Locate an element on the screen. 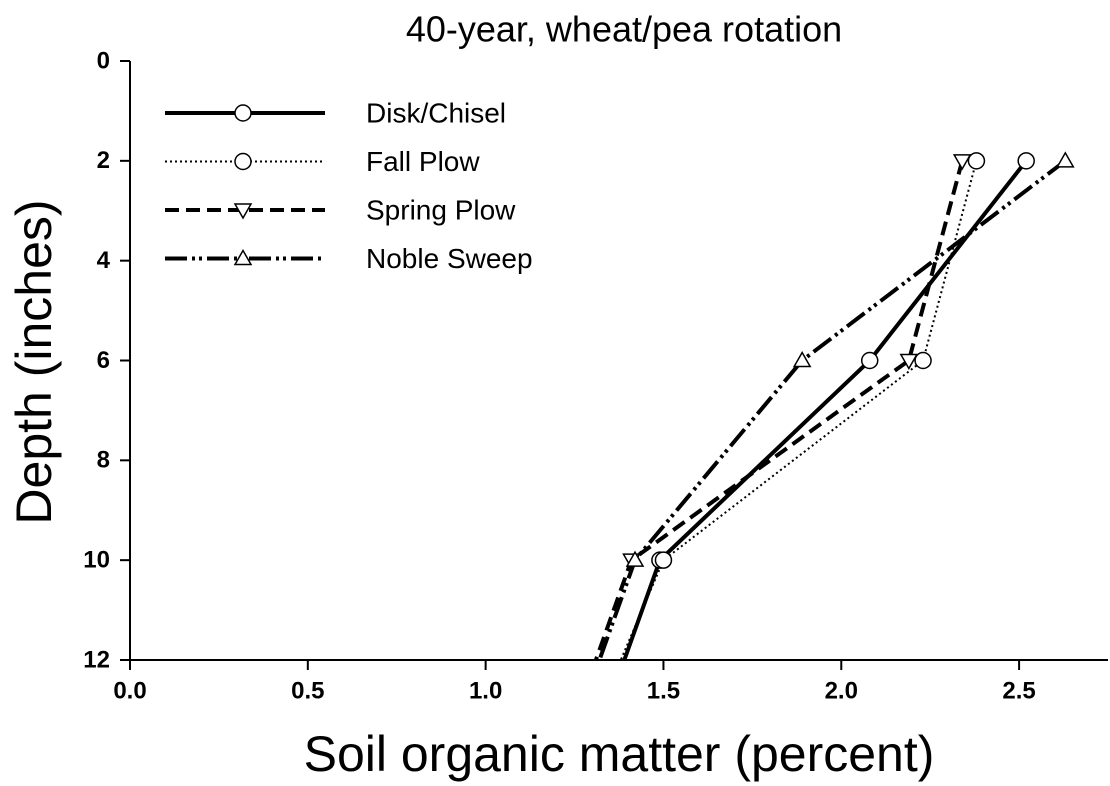 The height and width of the screenshot is (786, 1110). x-tick-label: 0.5 is located at coordinates (307, 690).